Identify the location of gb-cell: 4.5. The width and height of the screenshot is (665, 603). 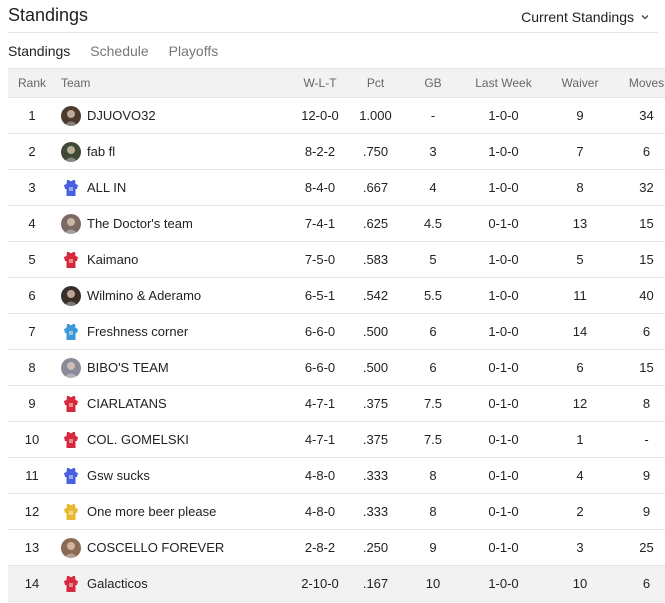
(433, 223).